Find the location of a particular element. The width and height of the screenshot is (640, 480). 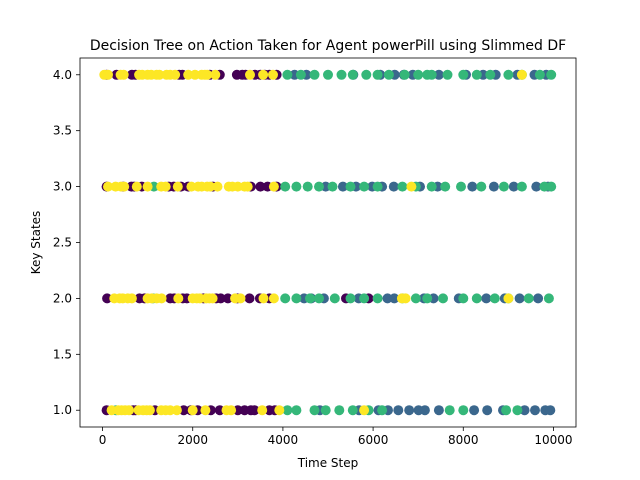

y-tick-label: 2.0 is located at coordinates (62, 298).